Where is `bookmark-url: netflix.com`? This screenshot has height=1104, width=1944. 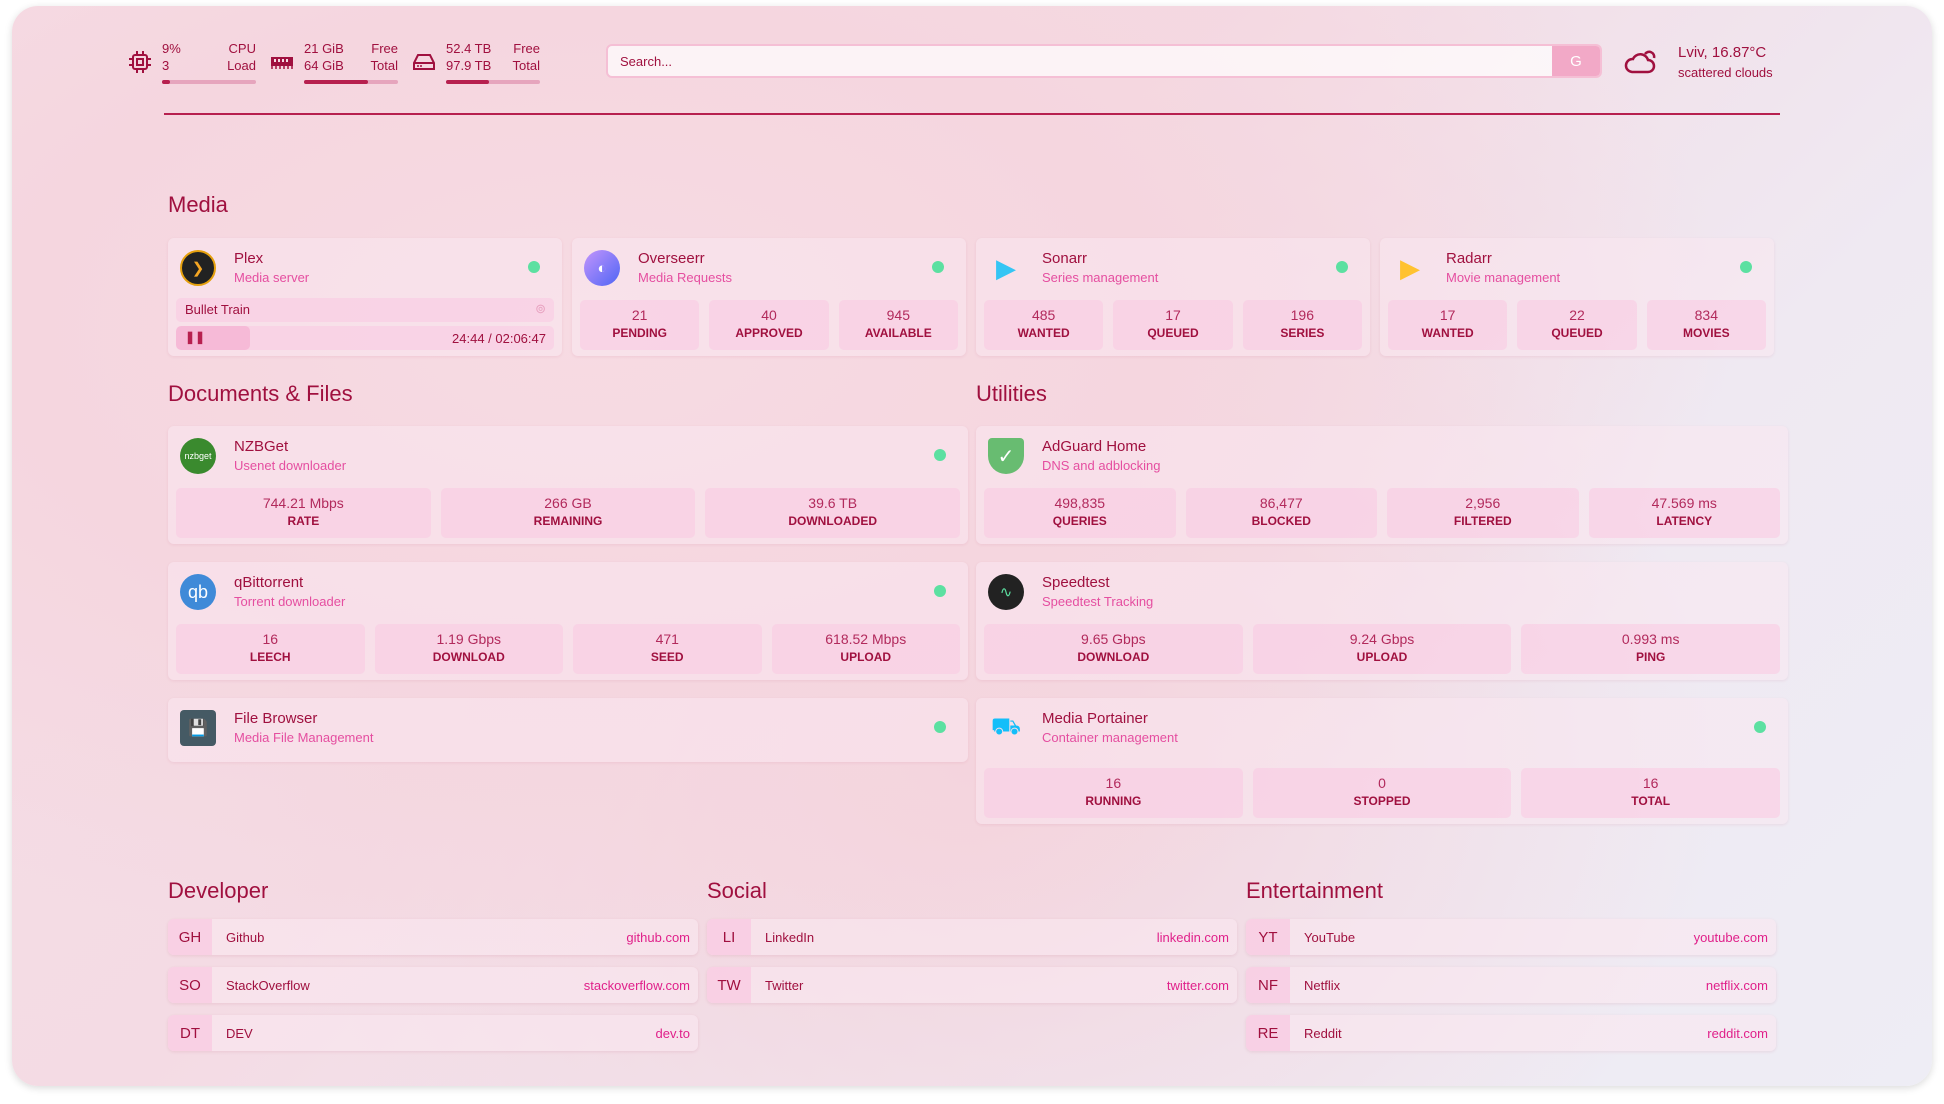
bookmark-url: netflix.com is located at coordinates (1736, 985).